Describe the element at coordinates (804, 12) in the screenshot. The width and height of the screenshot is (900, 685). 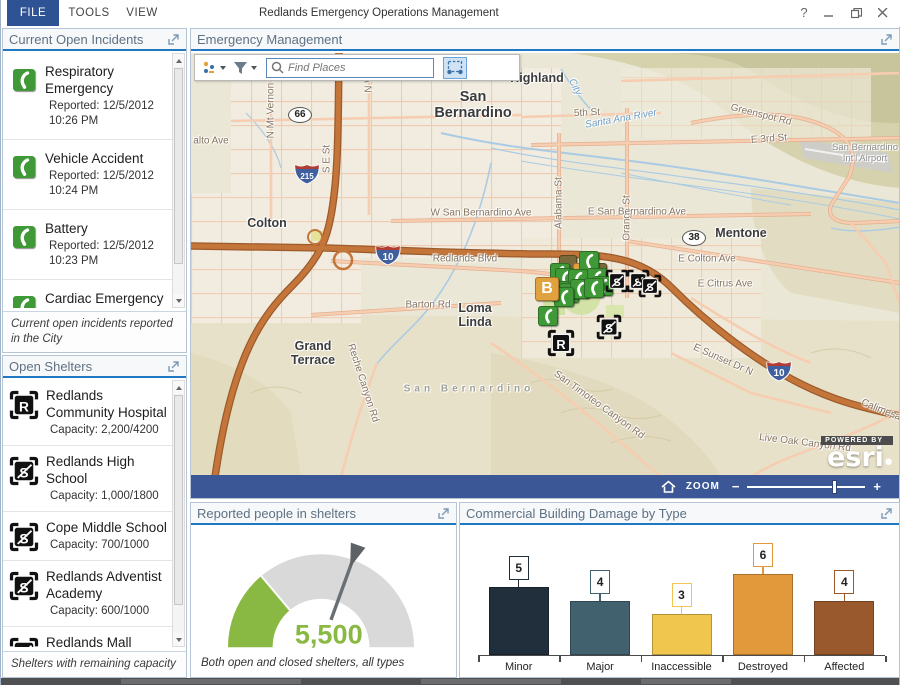
I see `help-button: ?` at that location.